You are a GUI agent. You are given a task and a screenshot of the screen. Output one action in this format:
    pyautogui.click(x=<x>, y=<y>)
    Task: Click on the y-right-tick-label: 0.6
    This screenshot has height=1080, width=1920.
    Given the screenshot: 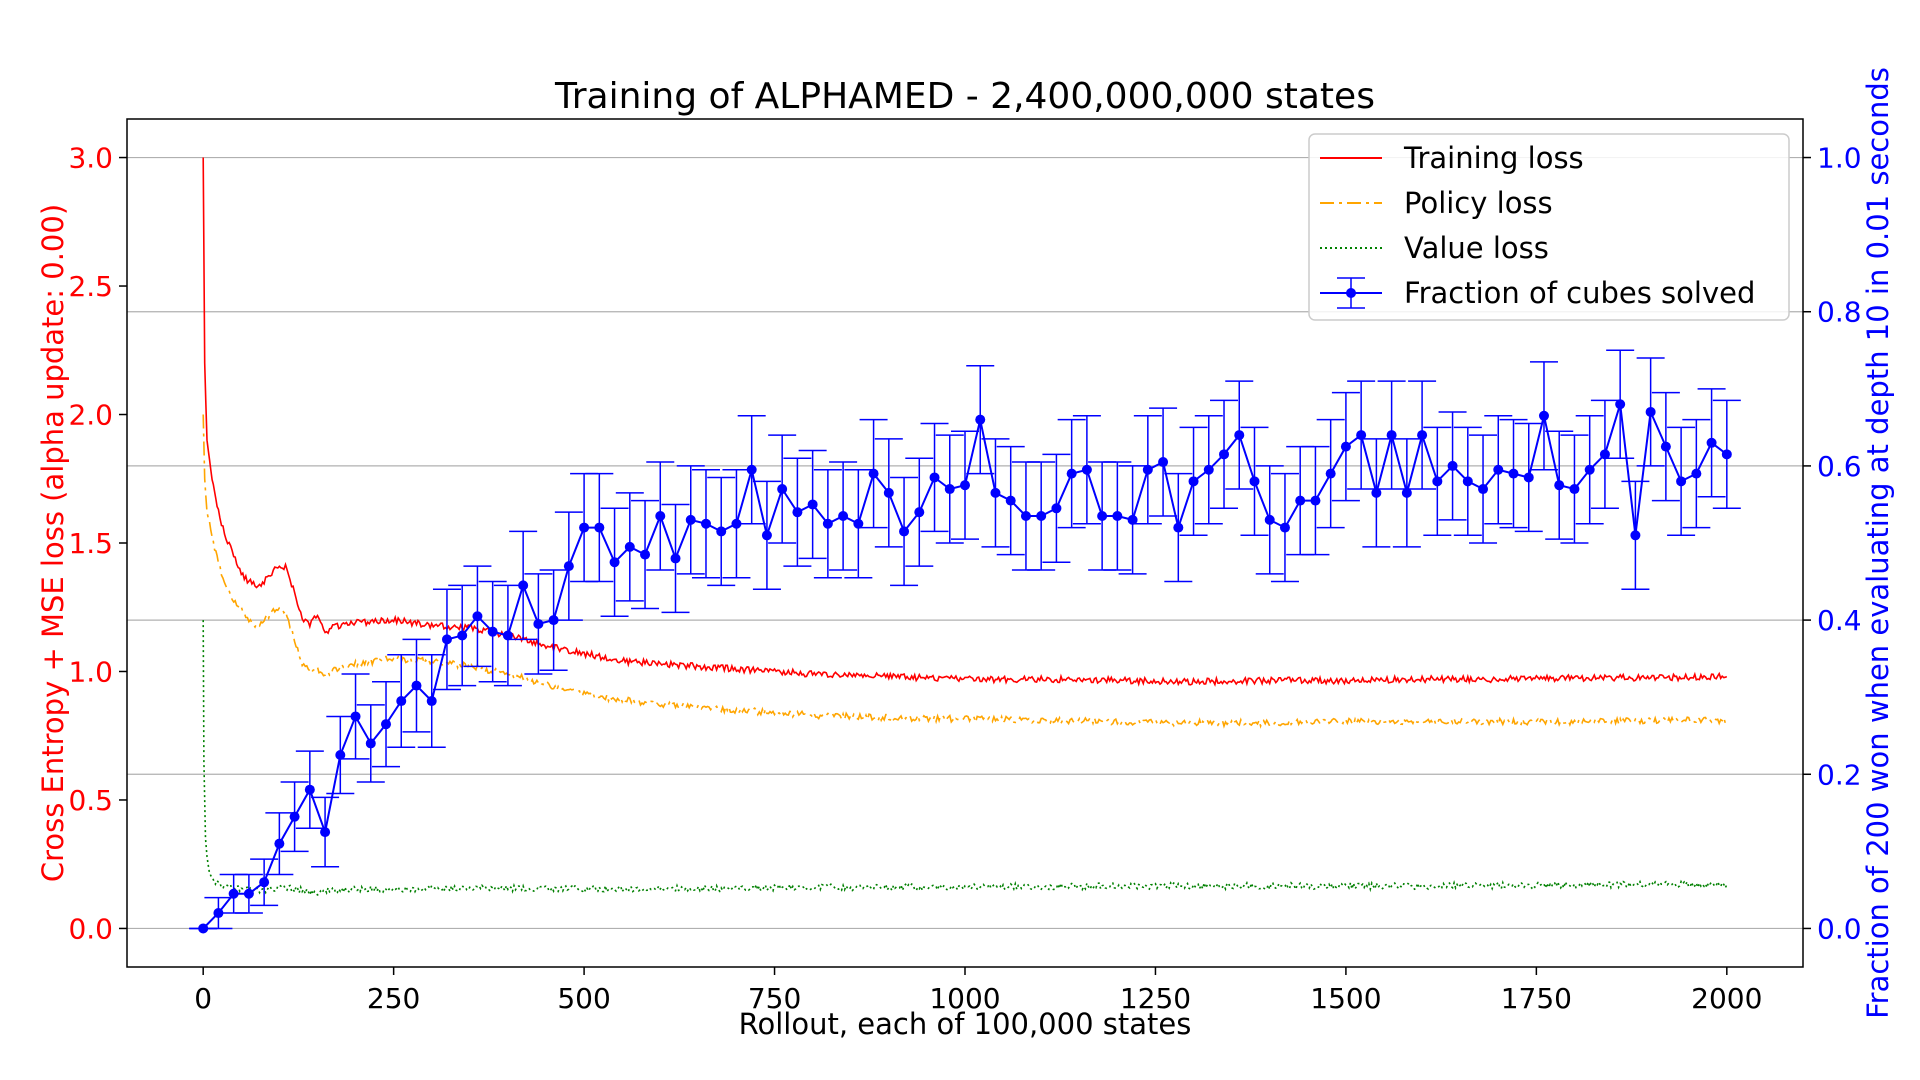 What is the action you would take?
    pyautogui.click(x=1839, y=466)
    